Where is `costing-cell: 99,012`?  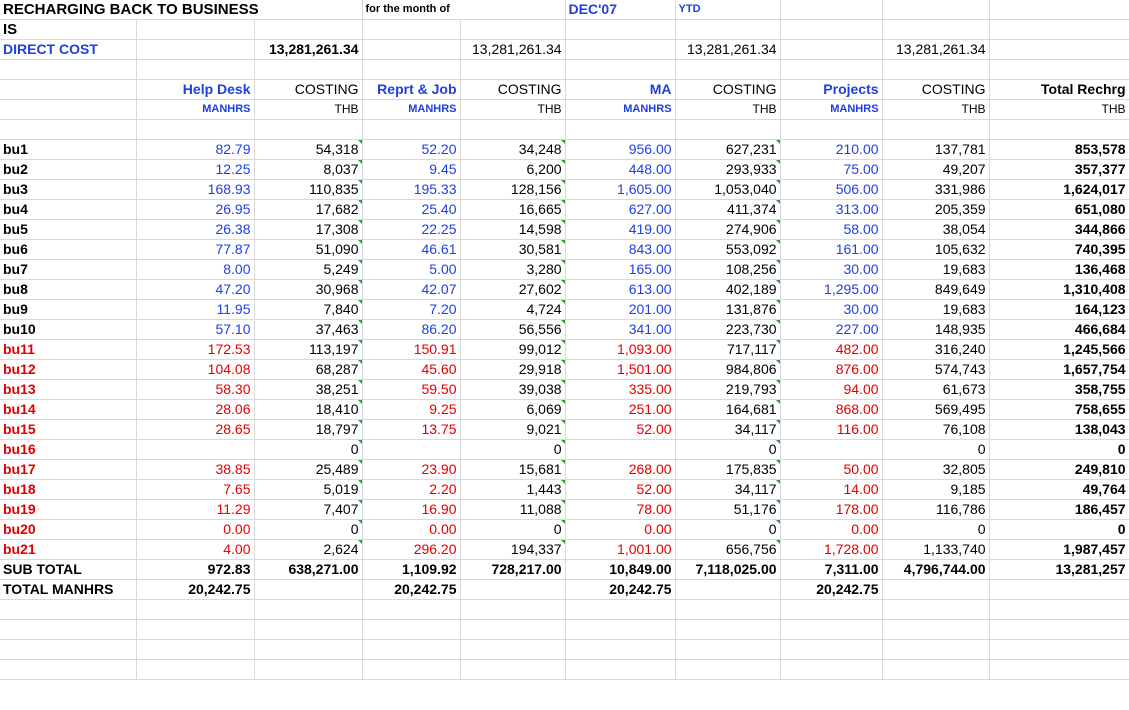 costing-cell: 99,012 is located at coordinates (513, 349).